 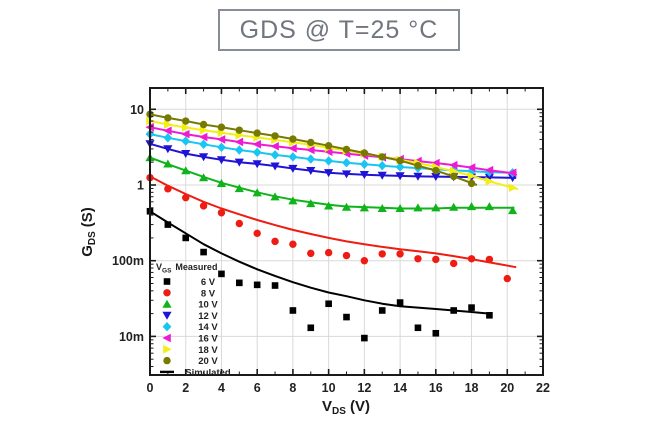 I want to click on legend-item-16v: 16 V, so click(x=190, y=339).